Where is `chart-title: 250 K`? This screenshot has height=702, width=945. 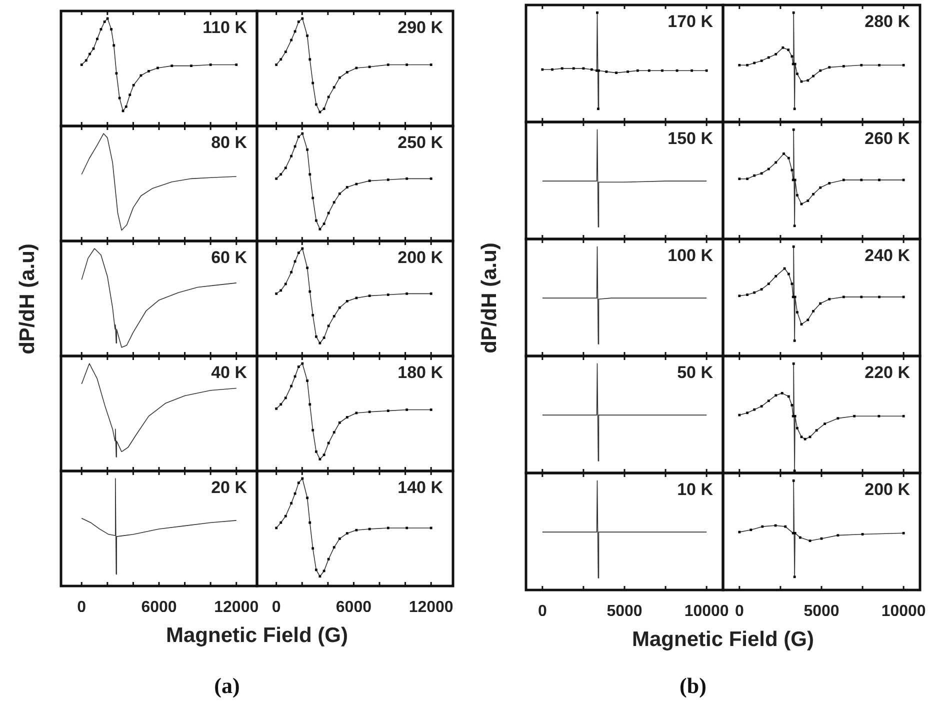 chart-title: 250 K is located at coordinates (421, 142).